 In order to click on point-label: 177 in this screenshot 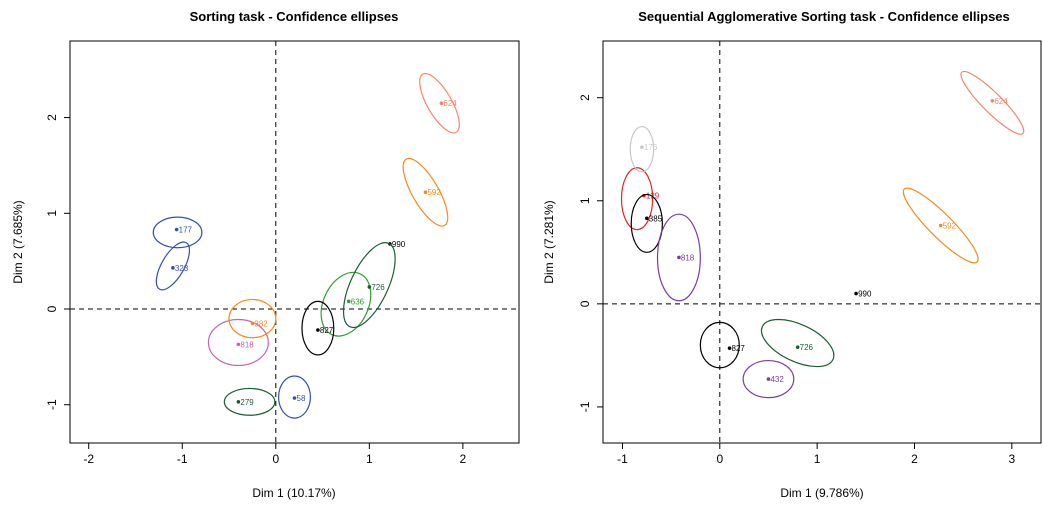, I will do `click(186, 230)`.